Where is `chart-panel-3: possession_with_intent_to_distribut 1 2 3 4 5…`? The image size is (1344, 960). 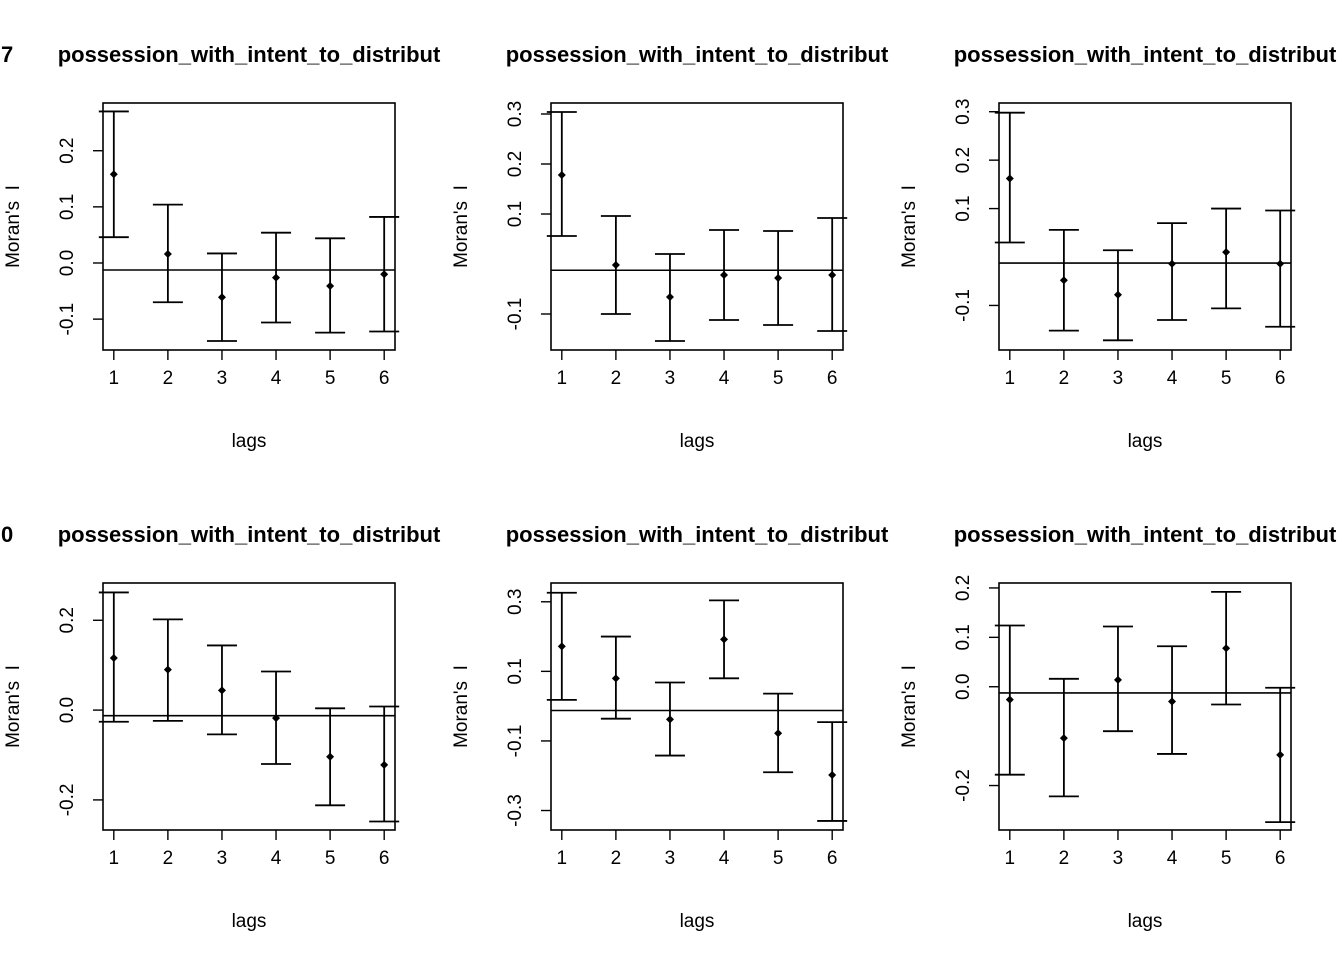
chart-panel-3: possession_with_intent_to_distribut 1 2 3 4 5… is located at coordinates (1118, 247).